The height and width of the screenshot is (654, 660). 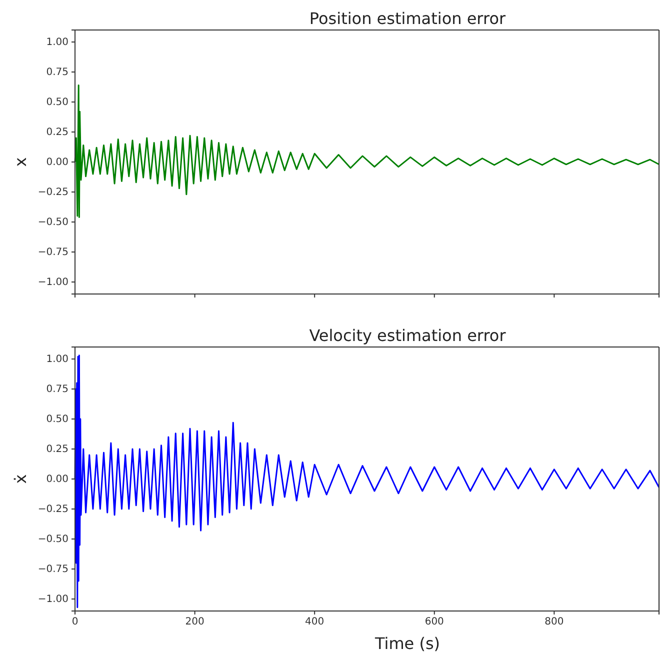 What do you see at coordinates (407, 643) in the screenshot?
I see `x-axis-title: Time (s)` at bounding box center [407, 643].